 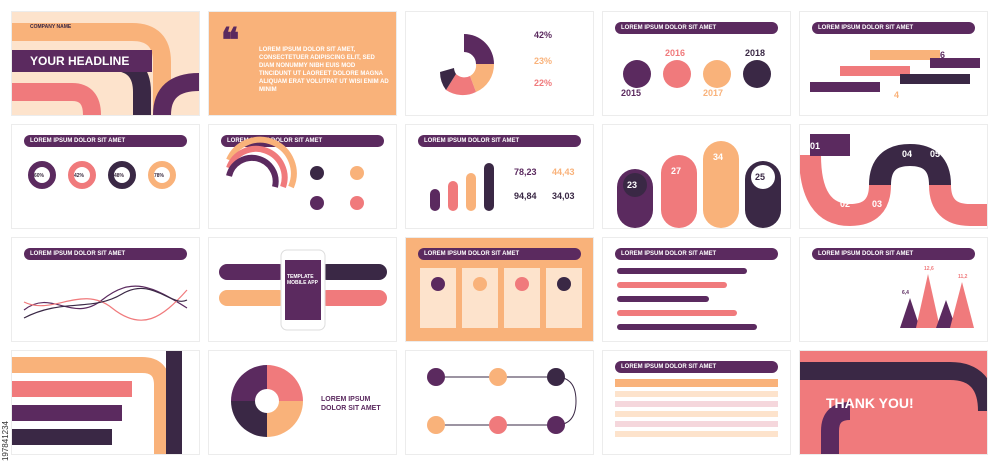 What do you see at coordinates (937, 301) in the screenshot?
I see `peak-chart` at bounding box center [937, 301].